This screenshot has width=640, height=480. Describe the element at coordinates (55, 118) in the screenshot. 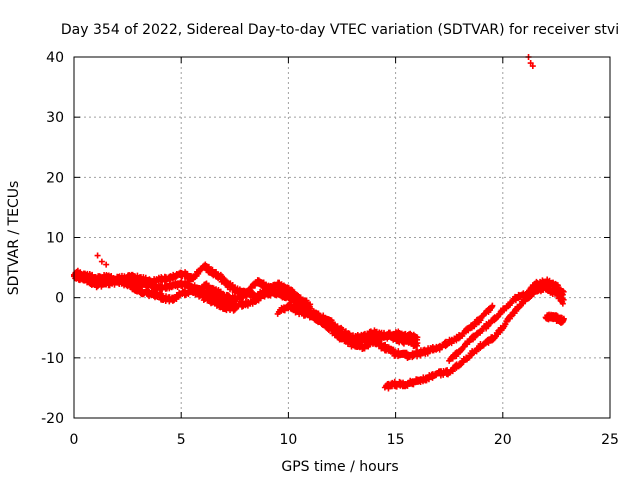

I see `y-tick-label: 30` at that location.